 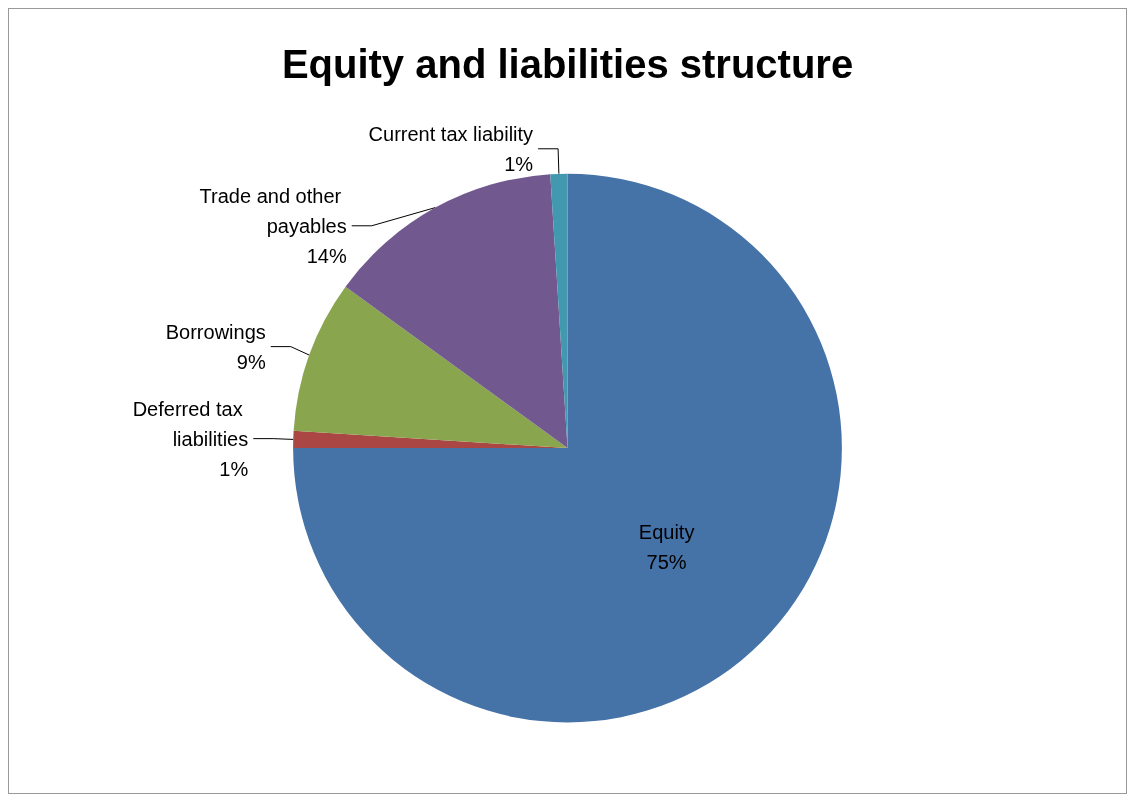 What do you see at coordinates (567, 64) in the screenshot?
I see `chart-title: Equity and liabilities structure` at bounding box center [567, 64].